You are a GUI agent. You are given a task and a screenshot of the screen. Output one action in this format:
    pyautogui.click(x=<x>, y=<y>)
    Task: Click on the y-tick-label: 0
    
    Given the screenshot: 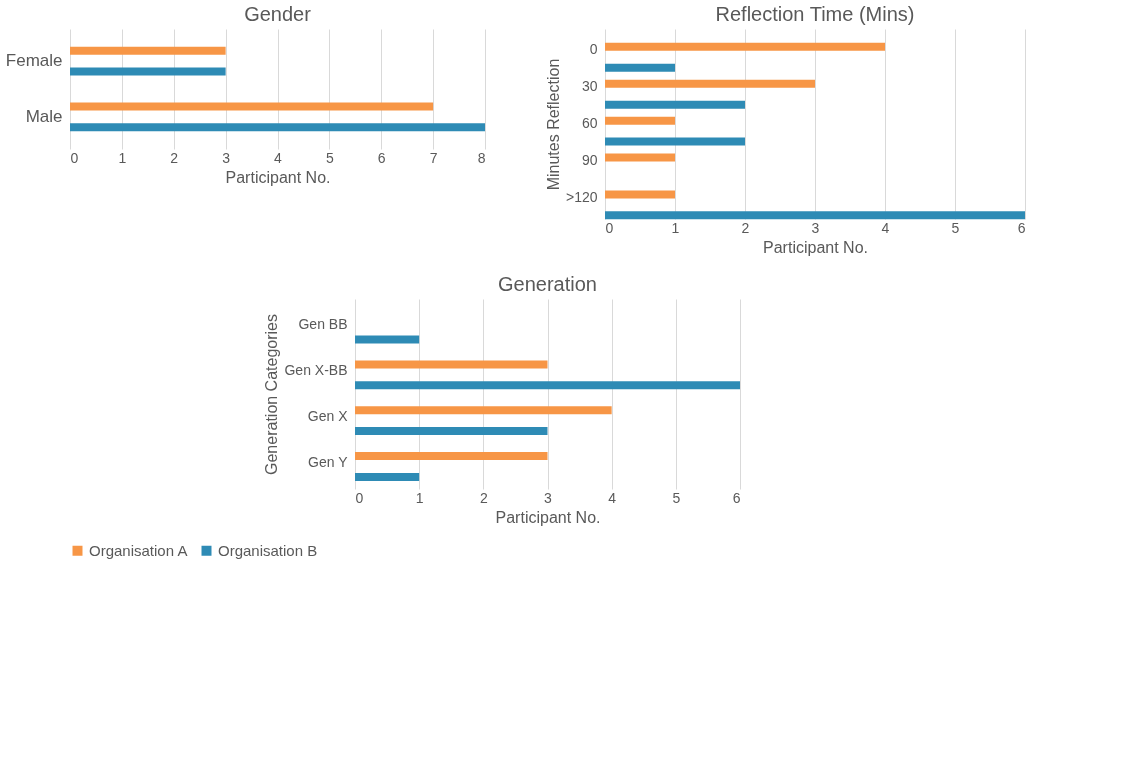 What is the action you would take?
    pyautogui.click(x=593, y=49)
    